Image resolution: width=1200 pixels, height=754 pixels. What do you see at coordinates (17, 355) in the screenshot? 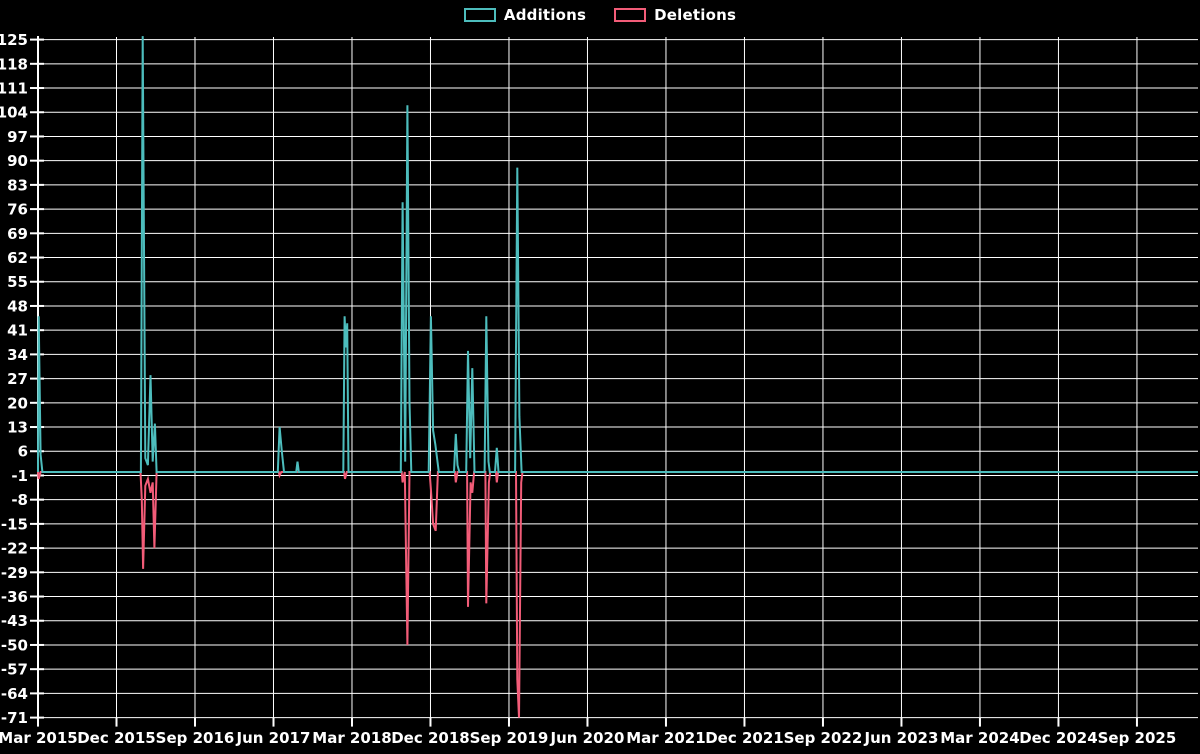
I see `y-axis-label: 34` at bounding box center [17, 355].